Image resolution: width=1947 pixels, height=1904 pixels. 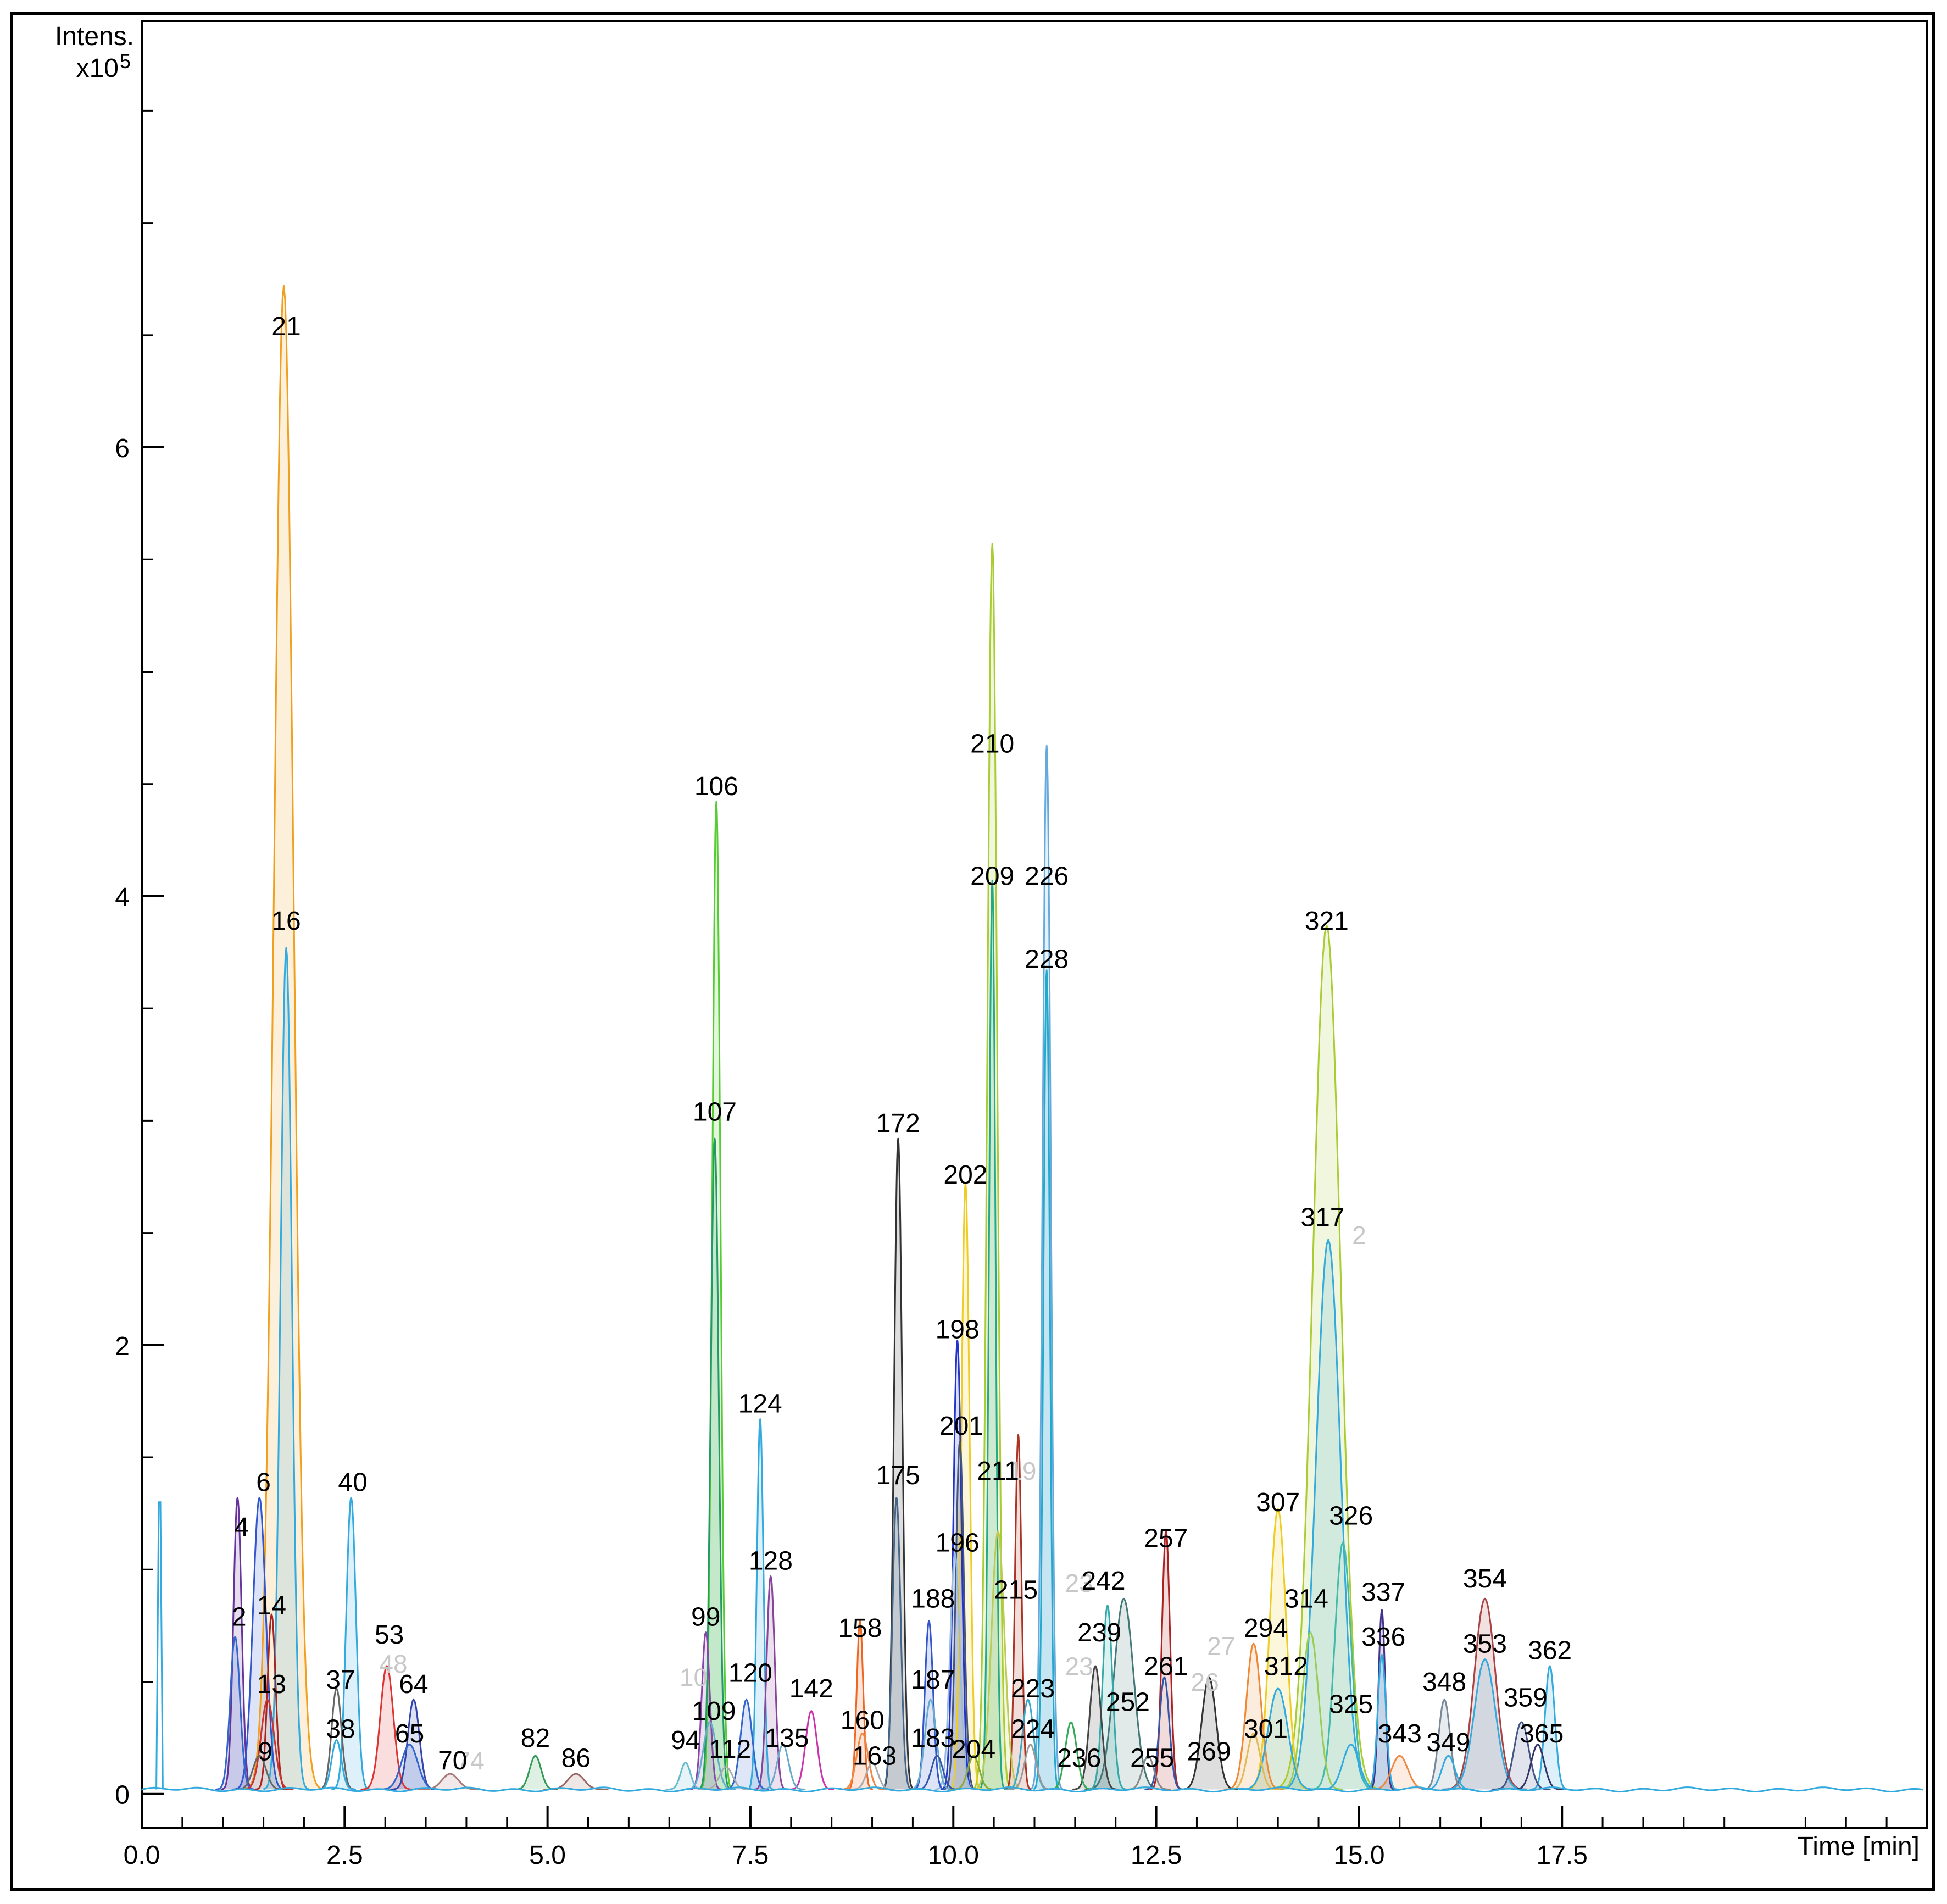 What do you see at coordinates (160, 1645) in the screenshot?
I see `baseline-spike` at bounding box center [160, 1645].